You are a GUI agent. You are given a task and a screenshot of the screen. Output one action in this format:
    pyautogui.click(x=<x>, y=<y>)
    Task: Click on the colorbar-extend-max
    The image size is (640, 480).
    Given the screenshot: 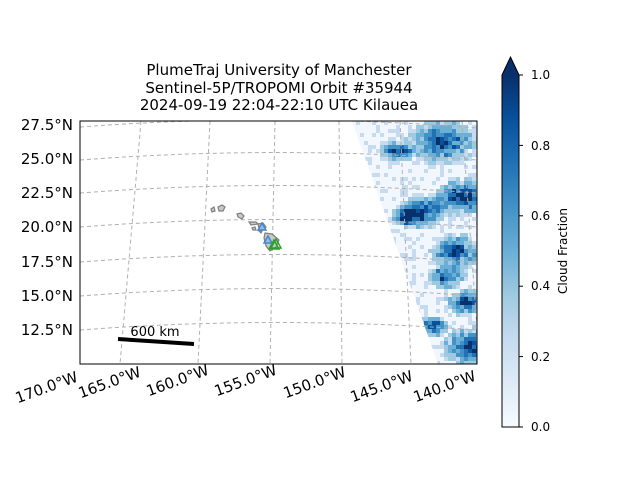 What is the action you would take?
    pyautogui.click(x=510, y=66)
    